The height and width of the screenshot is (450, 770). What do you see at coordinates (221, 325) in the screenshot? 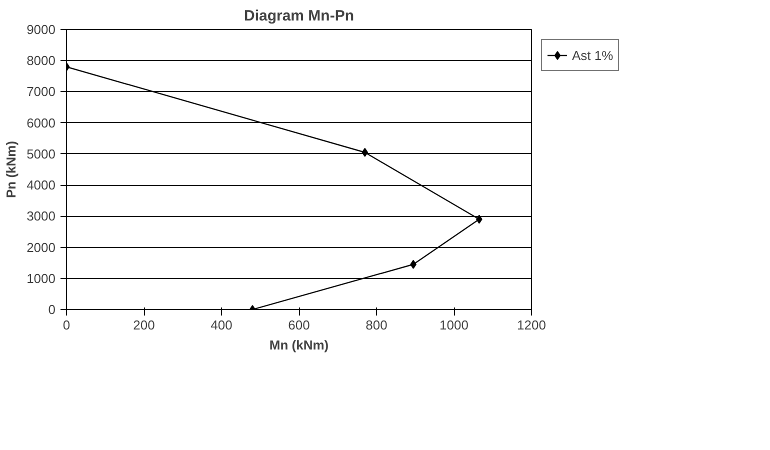
I see `x-tick-label: 400` at bounding box center [221, 325].